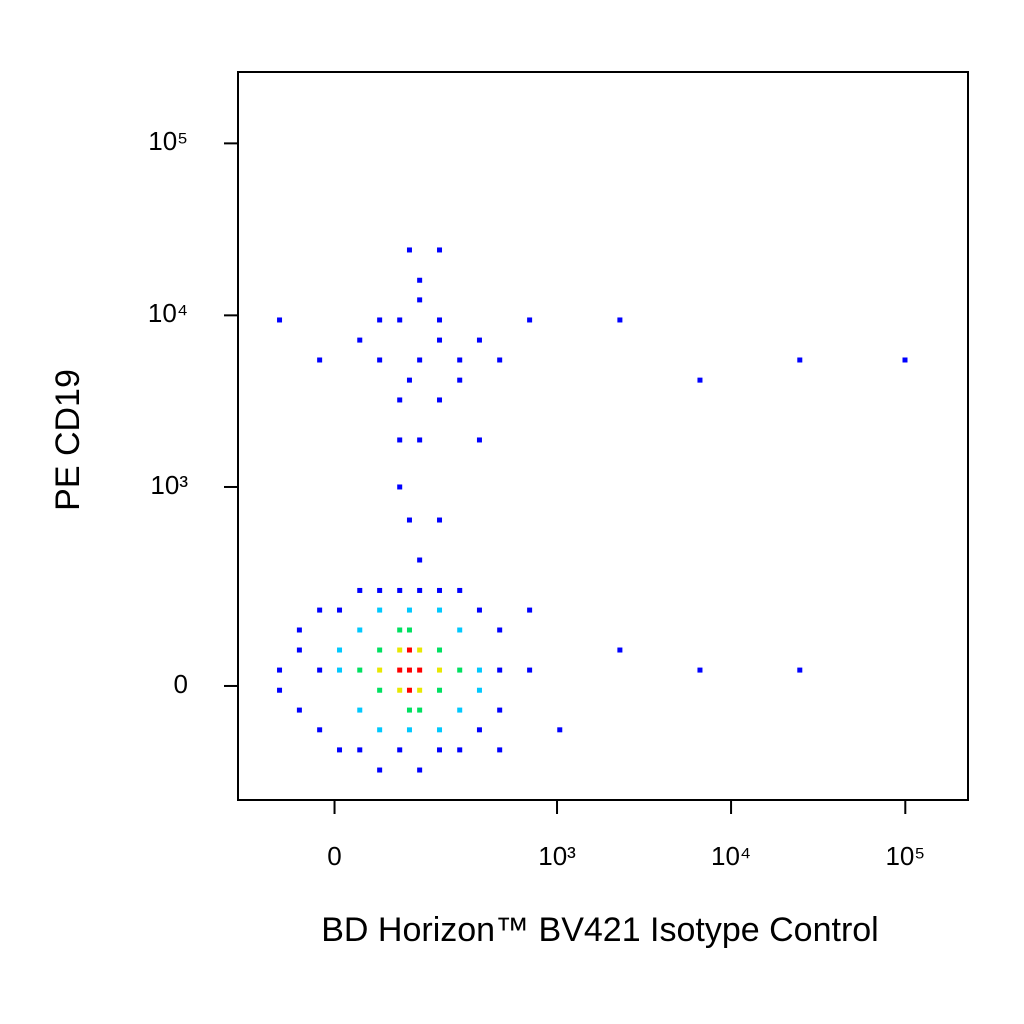 This screenshot has width=1024, height=1024. I want to click on x-tick-label: 0, so click(334, 856).